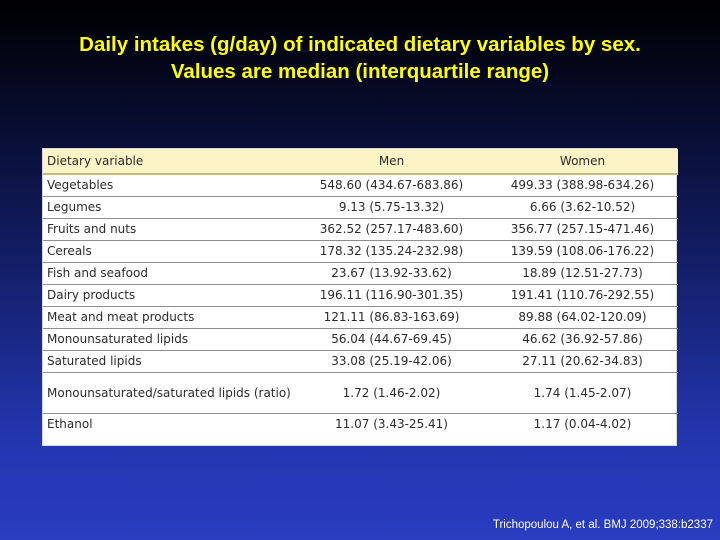  Describe the element at coordinates (582, 393) in the screenshot. I see `cell-women: 1.74 (1.45-2.07)` at that location.